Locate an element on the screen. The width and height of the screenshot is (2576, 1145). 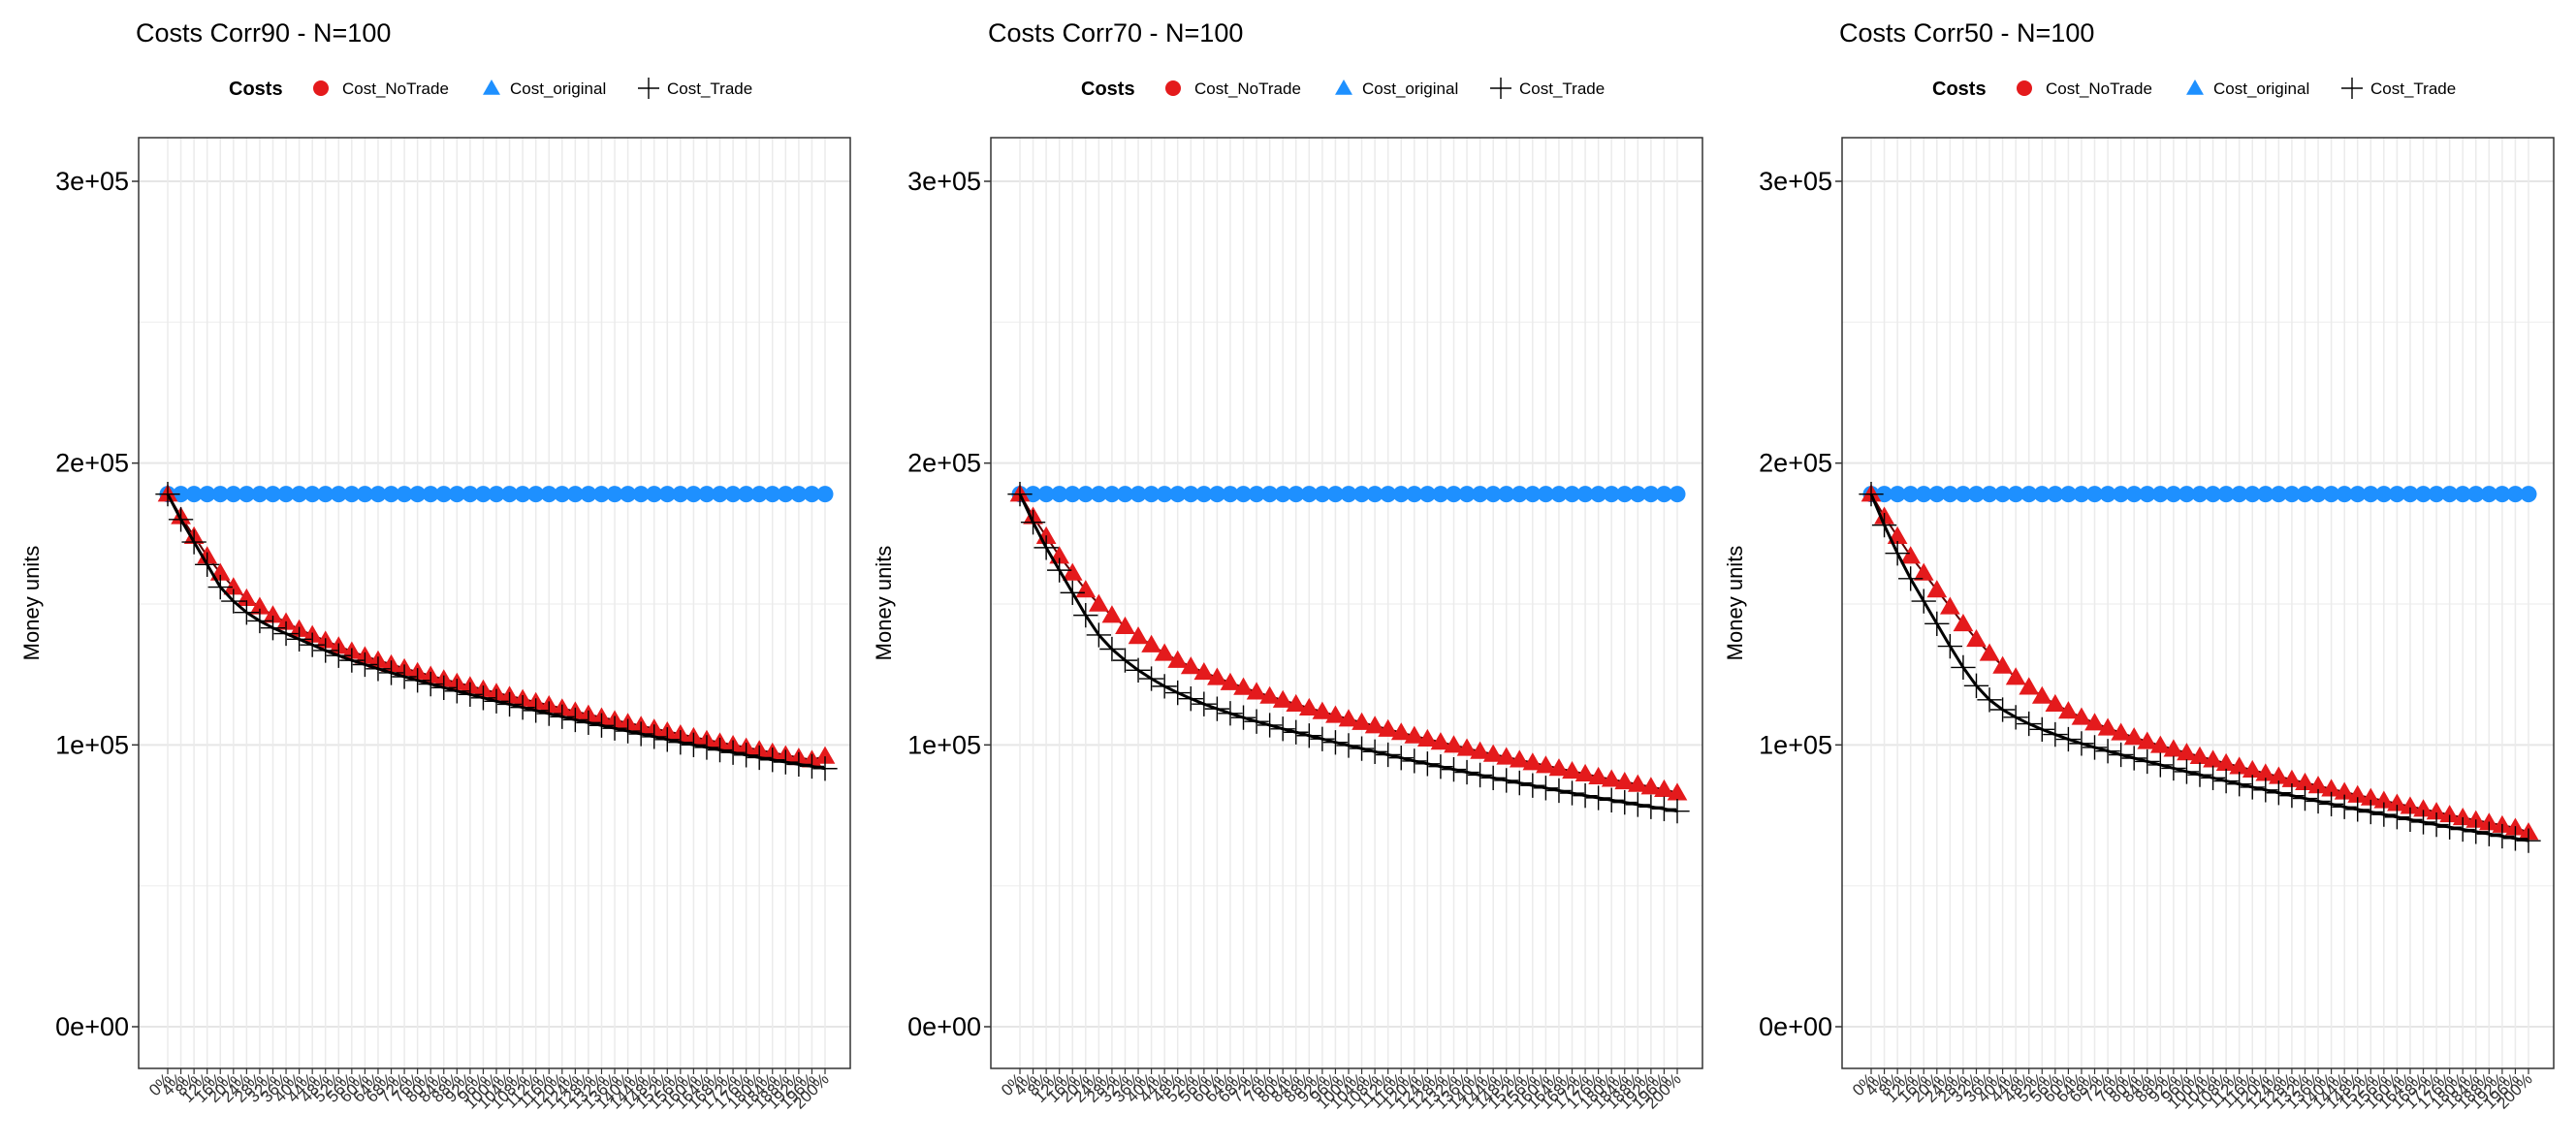
chart-title: Costs Corr50 - N=100 is located at coordinates (1966, 33).